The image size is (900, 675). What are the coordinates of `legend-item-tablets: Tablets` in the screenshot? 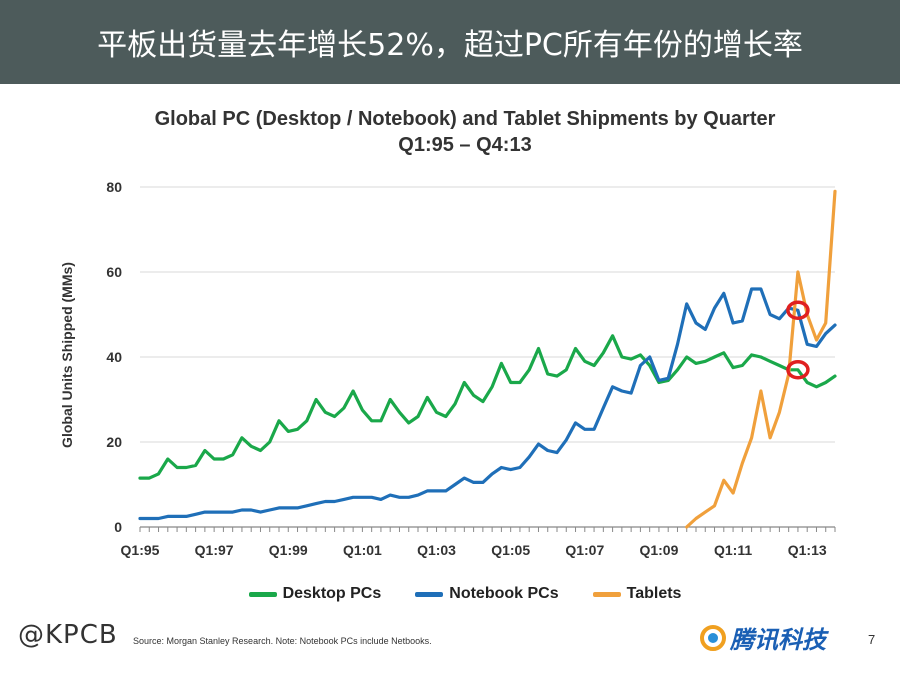 It's located at (637, 594).